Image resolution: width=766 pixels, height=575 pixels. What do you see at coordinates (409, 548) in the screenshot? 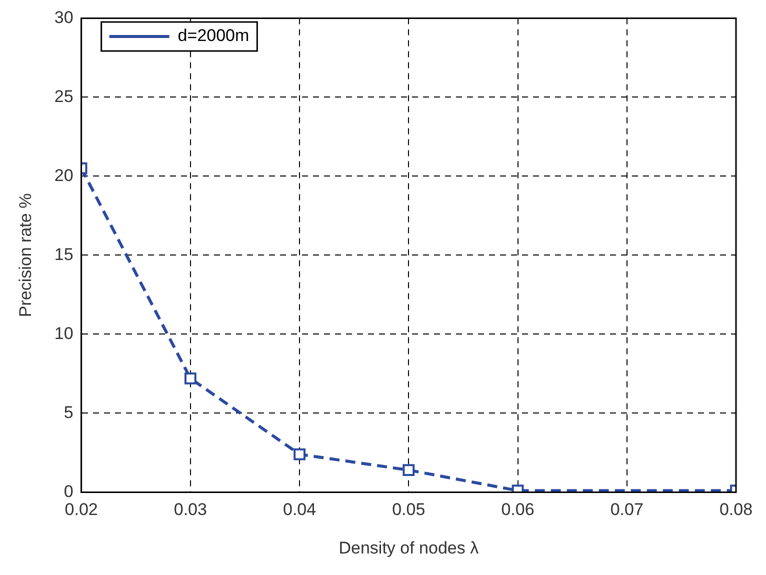
I see `x-axis-title: Density of nodes λ` at bounding box center [409, 548].